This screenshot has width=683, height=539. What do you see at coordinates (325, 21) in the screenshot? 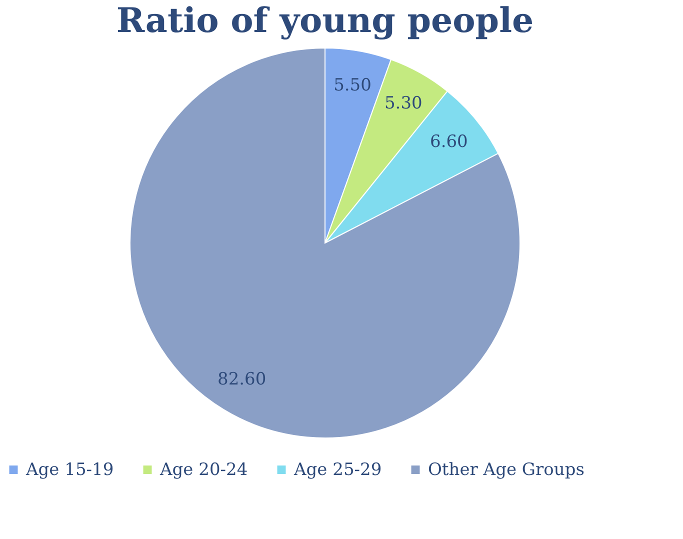
I see `chart-title: Ratio of young people` at bounding box center [325, 21].